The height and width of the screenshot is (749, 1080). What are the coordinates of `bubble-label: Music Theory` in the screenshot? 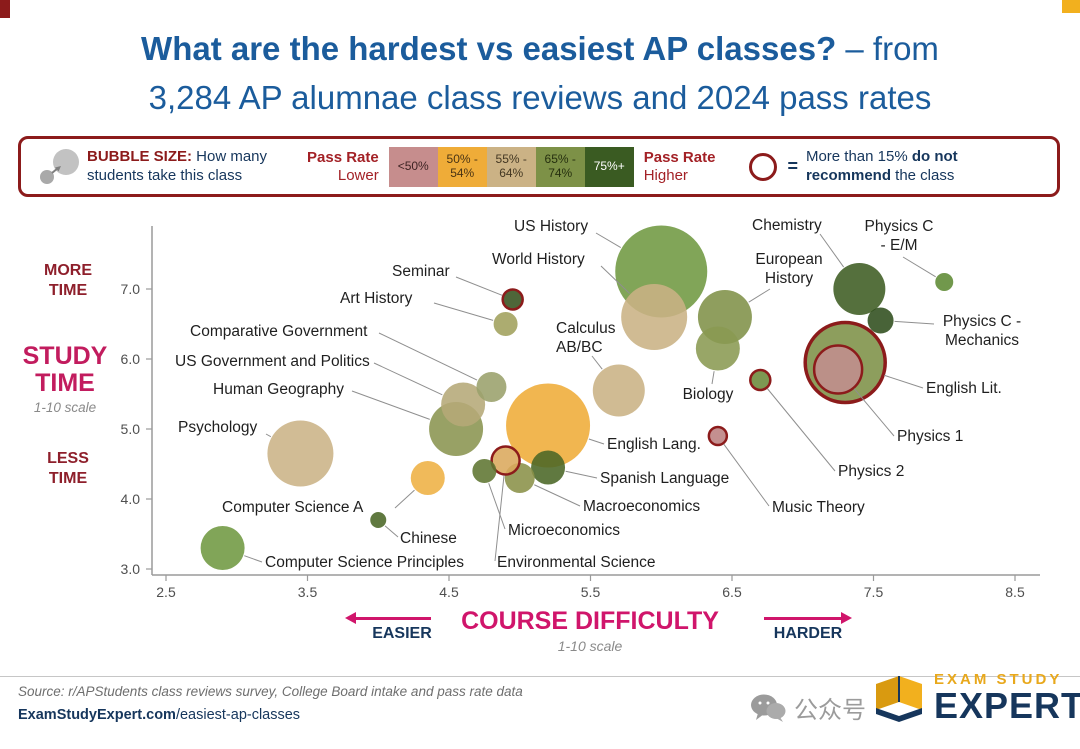 It's located at (818, 507).